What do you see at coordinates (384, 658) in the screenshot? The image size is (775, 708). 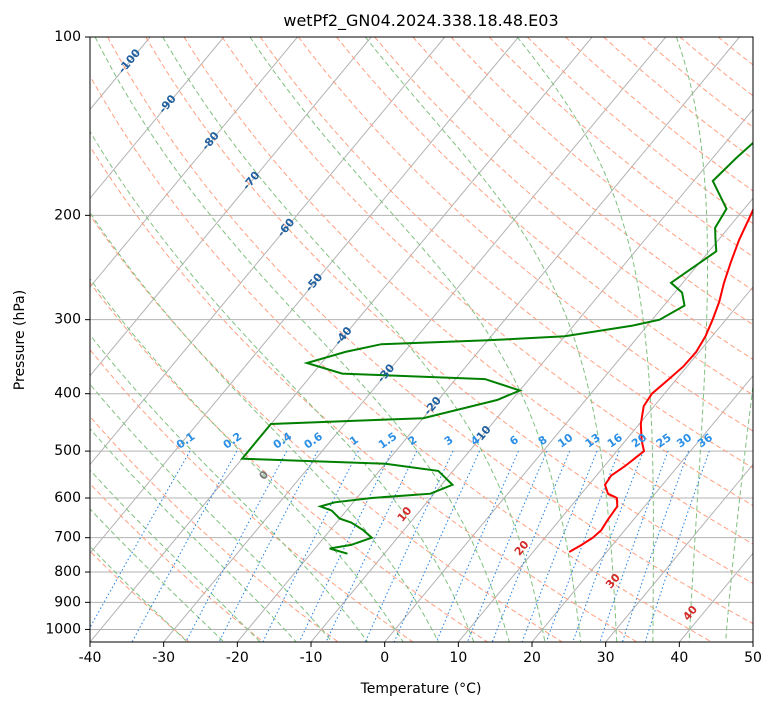 I see `x-tick-label: 0` at bounding box center [384, 658].